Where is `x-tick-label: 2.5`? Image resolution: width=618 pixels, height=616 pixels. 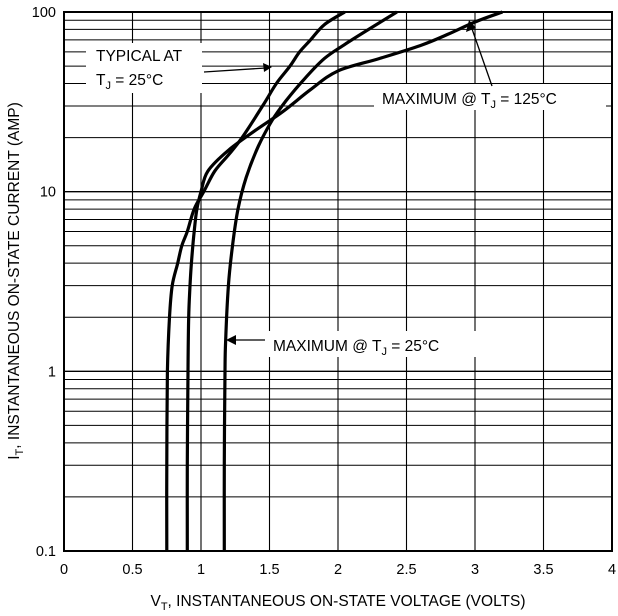
x-tick-label: 2.5 is located at coordinates (406, 570).